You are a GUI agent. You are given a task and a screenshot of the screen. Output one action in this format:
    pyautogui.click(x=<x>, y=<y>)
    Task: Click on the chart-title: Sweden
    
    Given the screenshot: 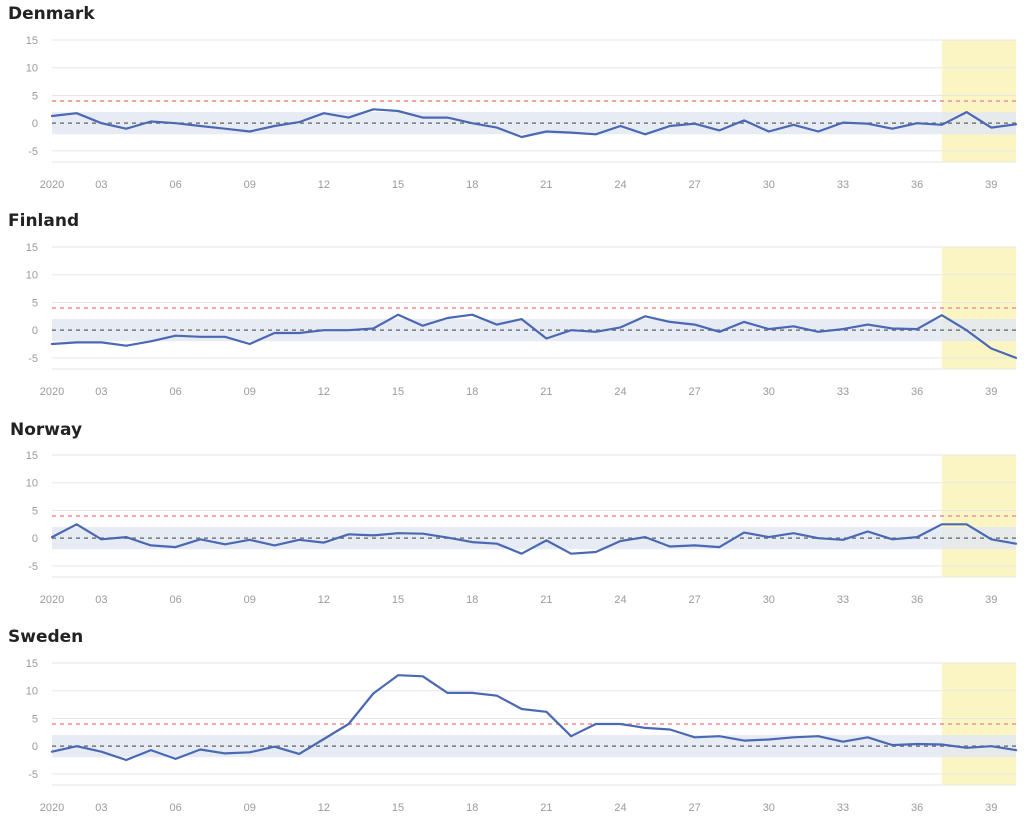 What is the action you would take?
    pyautogui.click(x=46, y=637)
    